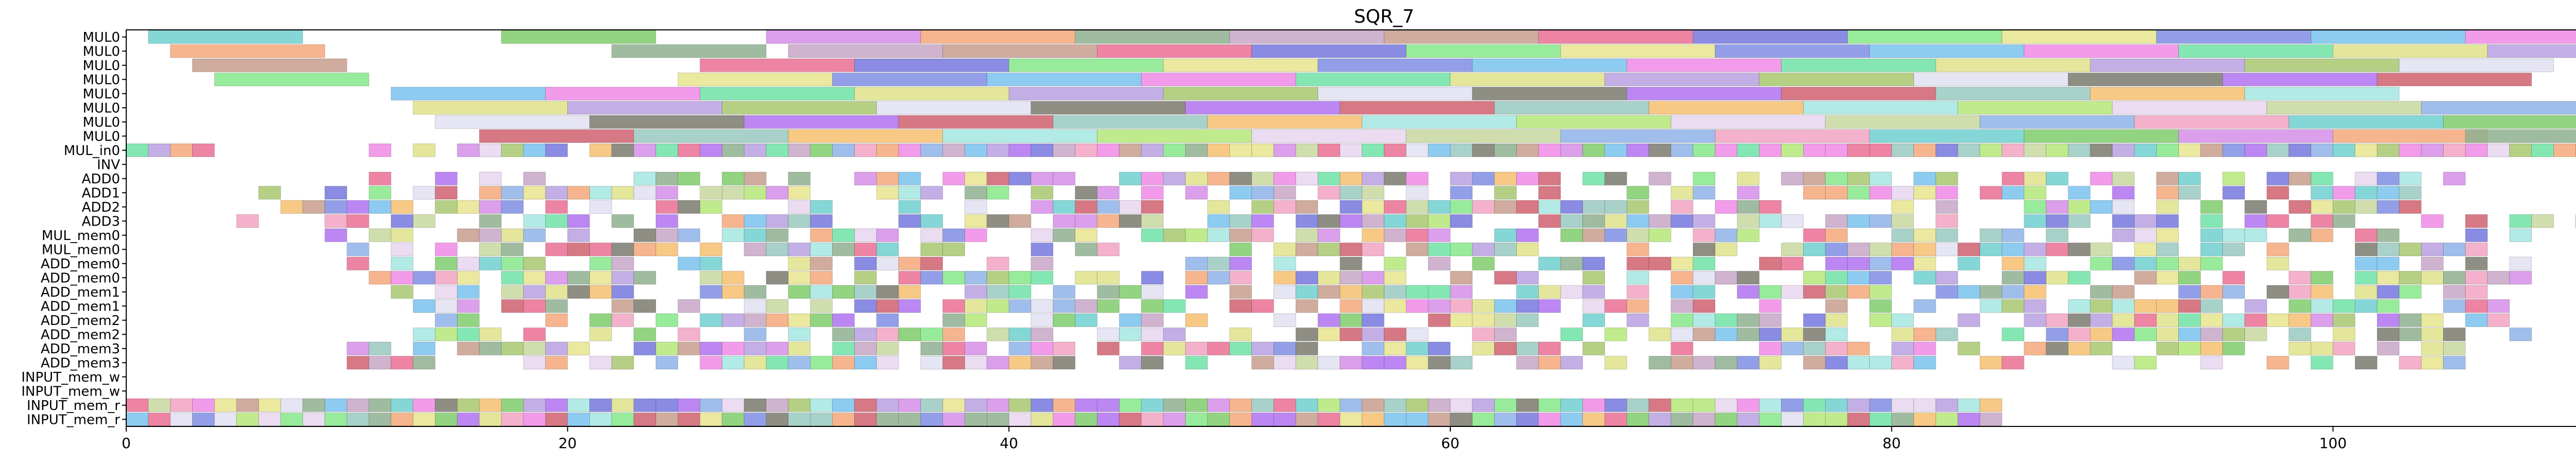  Describe the element at coordinates (567, 443) in the screenshot. I see `x-tick-label: 20` at that location.